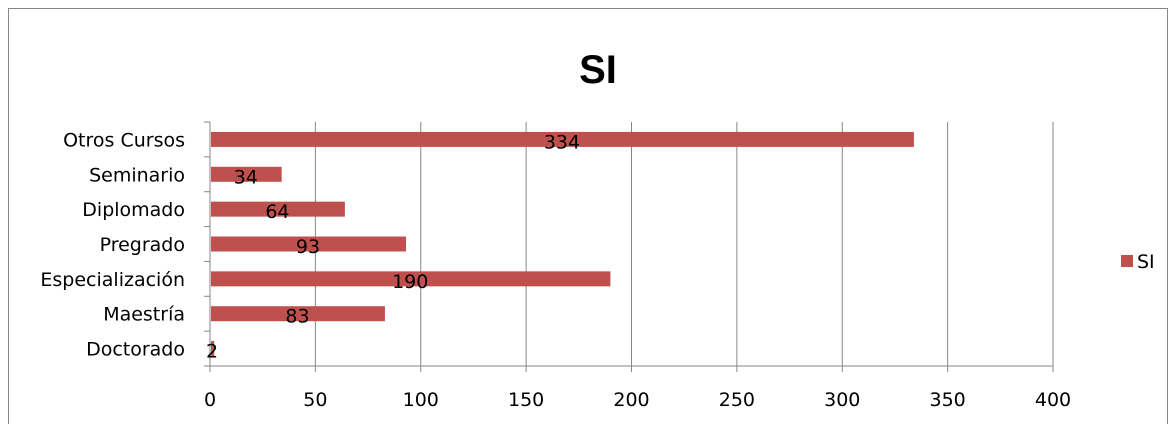  I want to click on category-label: Pregrado, so click(142, 245).